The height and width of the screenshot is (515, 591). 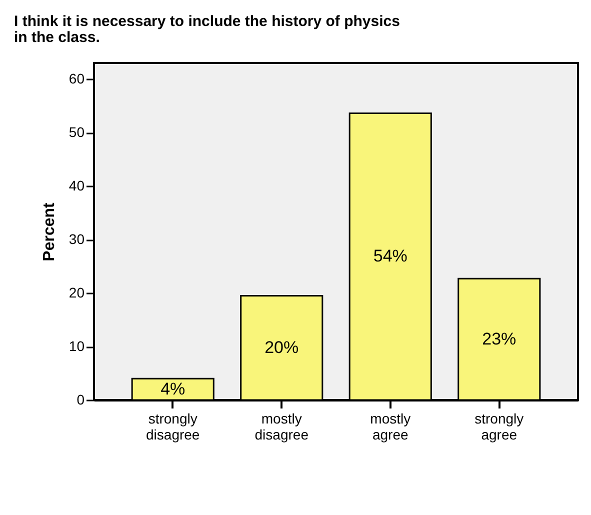 I want to click on x-tick-label: mostly disagree, so click(x=281, y=426).